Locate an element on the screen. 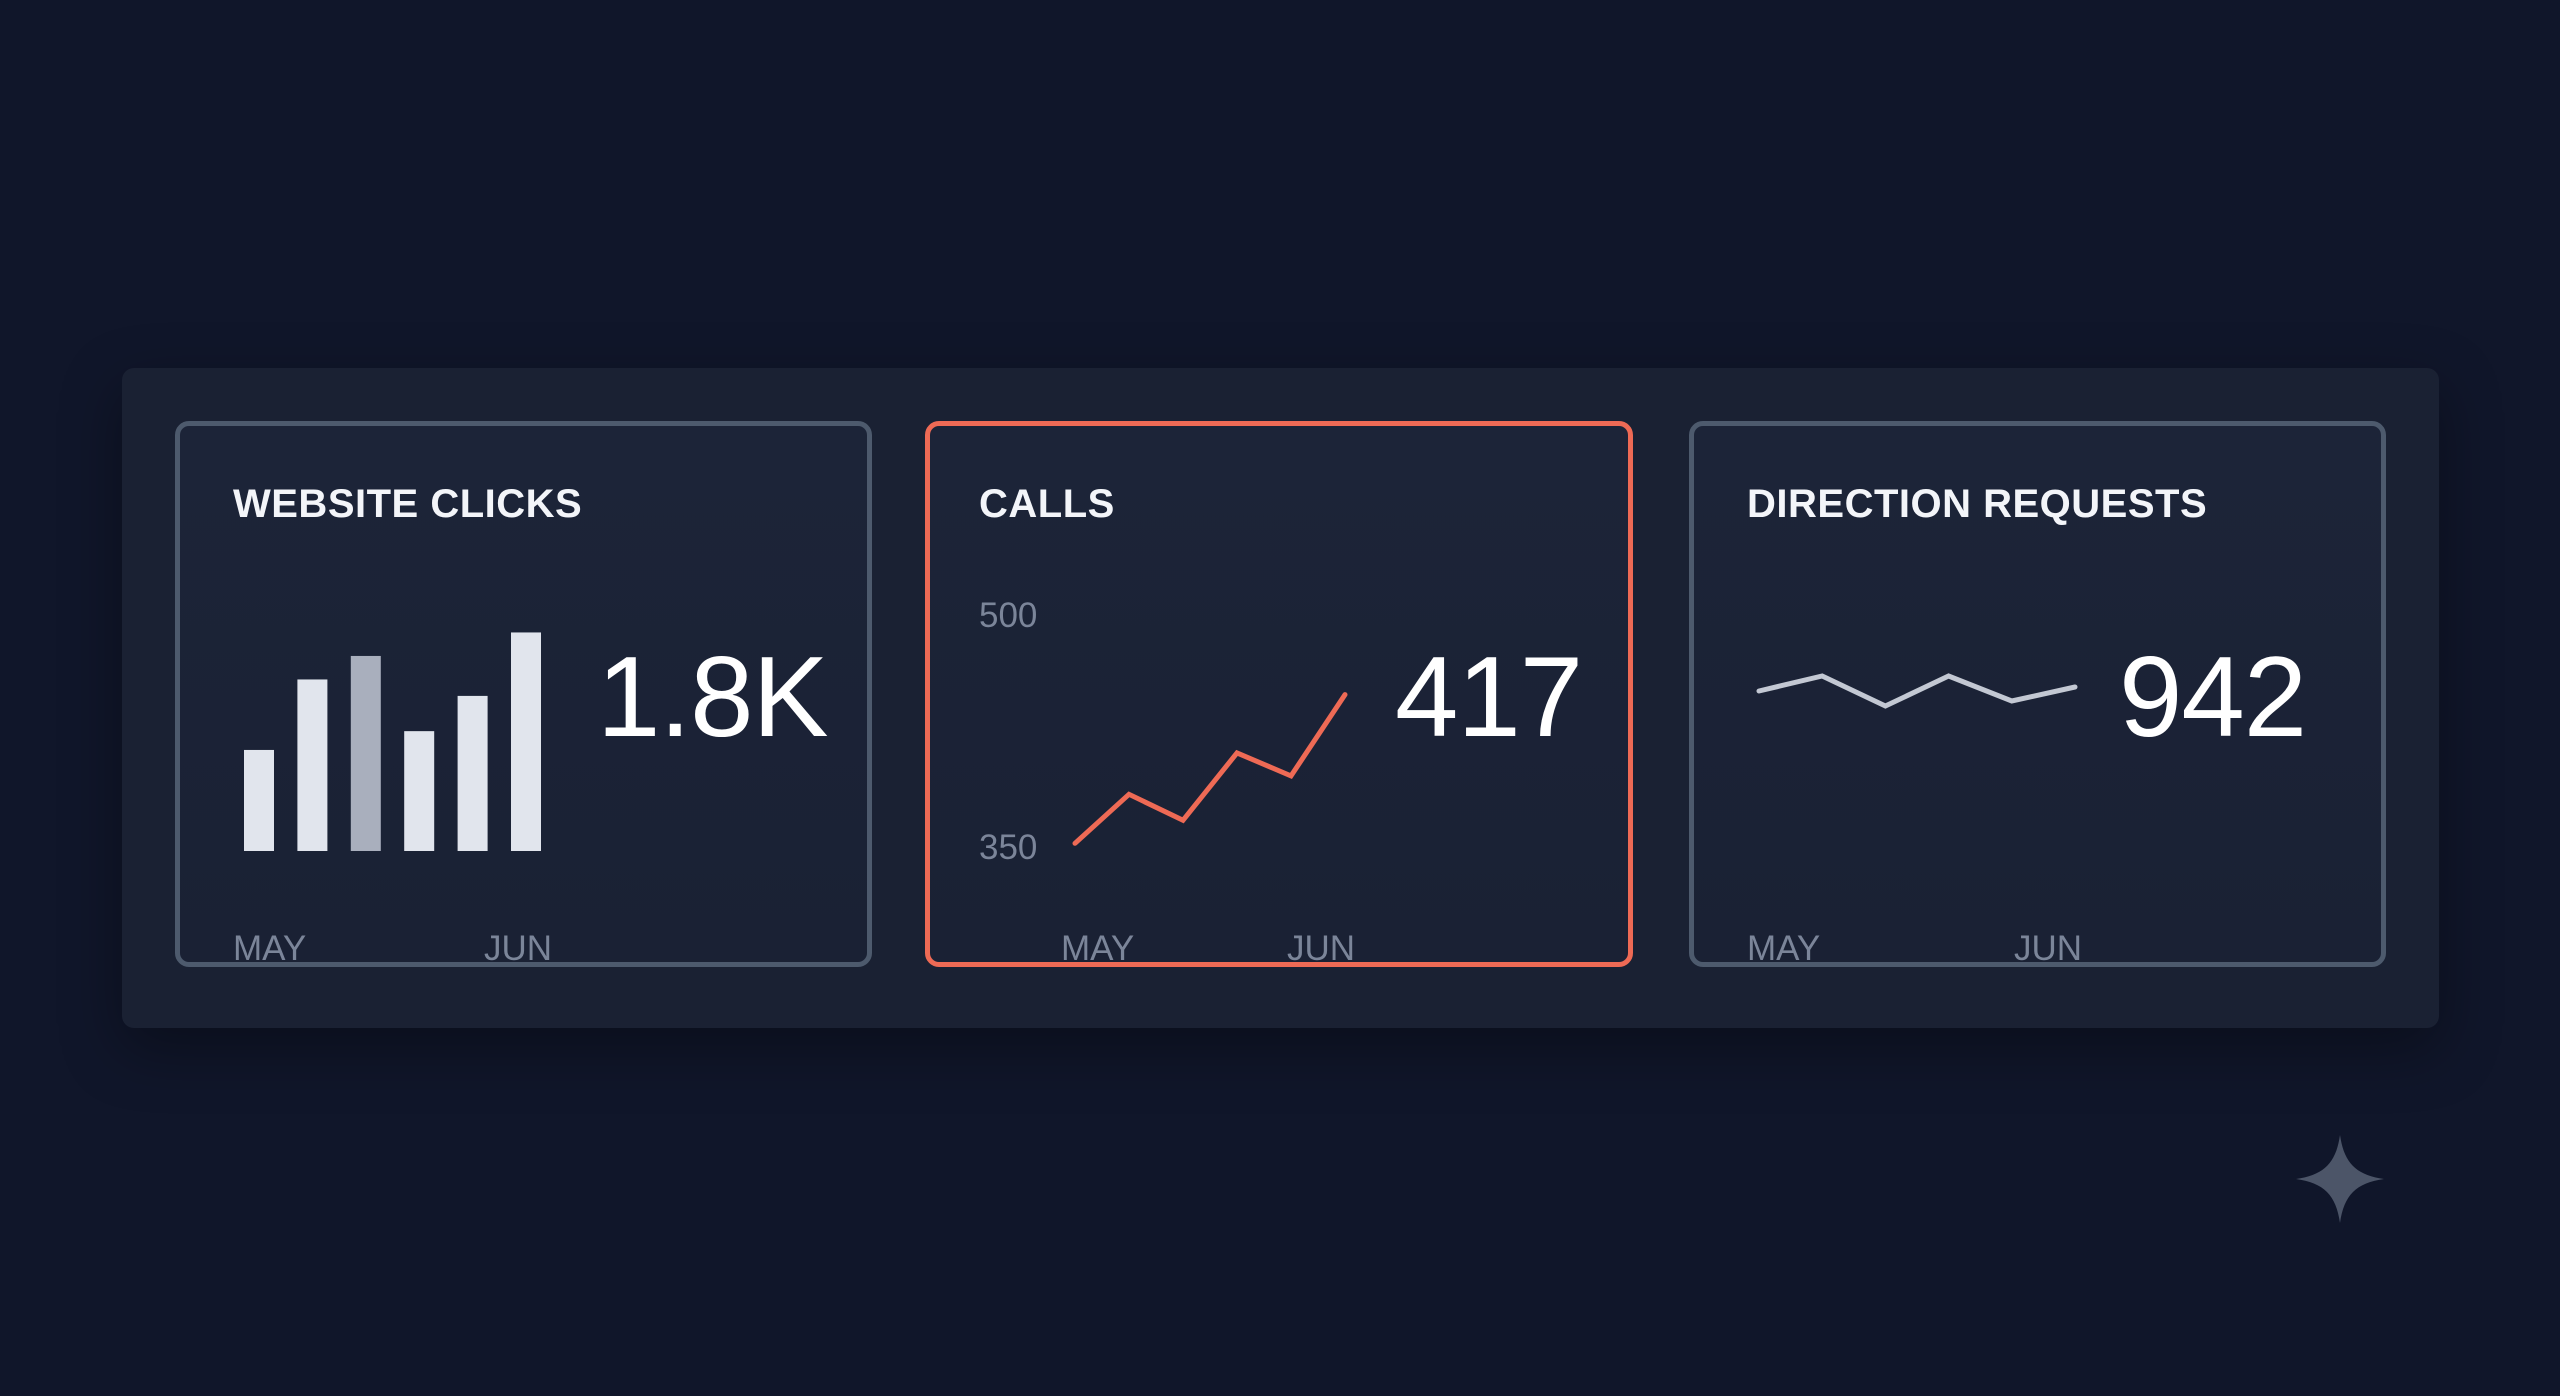  website-clicks-card: WEBSITE CLICKS MAY JUN 1.8K is located at coordinates (523, 694).